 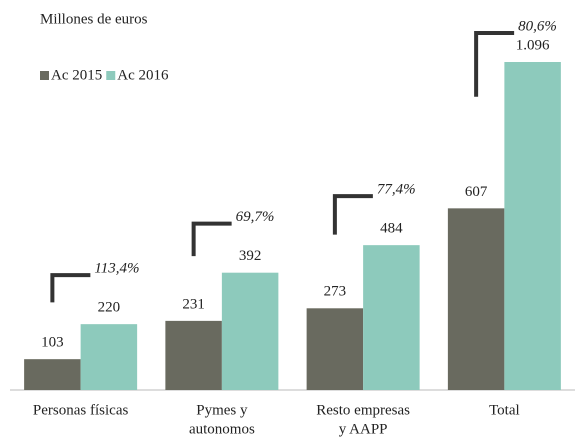 I want to click on value-label: 103, so click(x=52, y=343).